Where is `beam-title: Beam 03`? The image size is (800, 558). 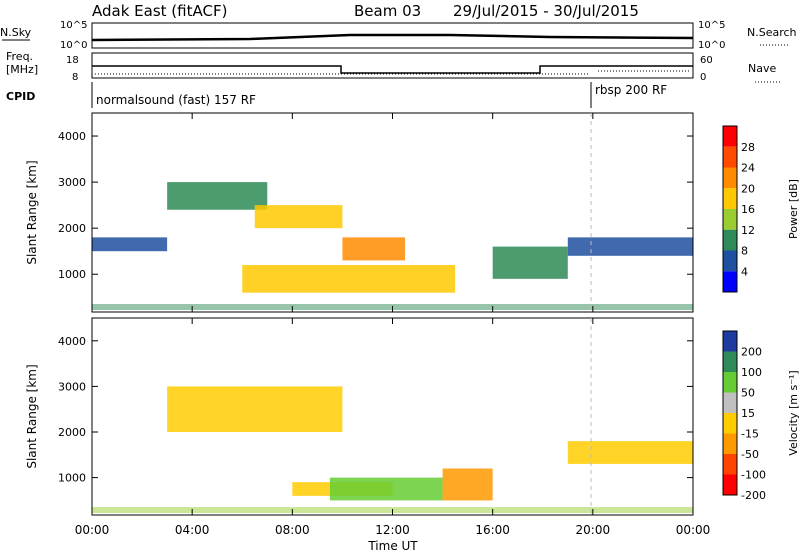 beam-title: Beam 03 is located at coordinates (387, 11).